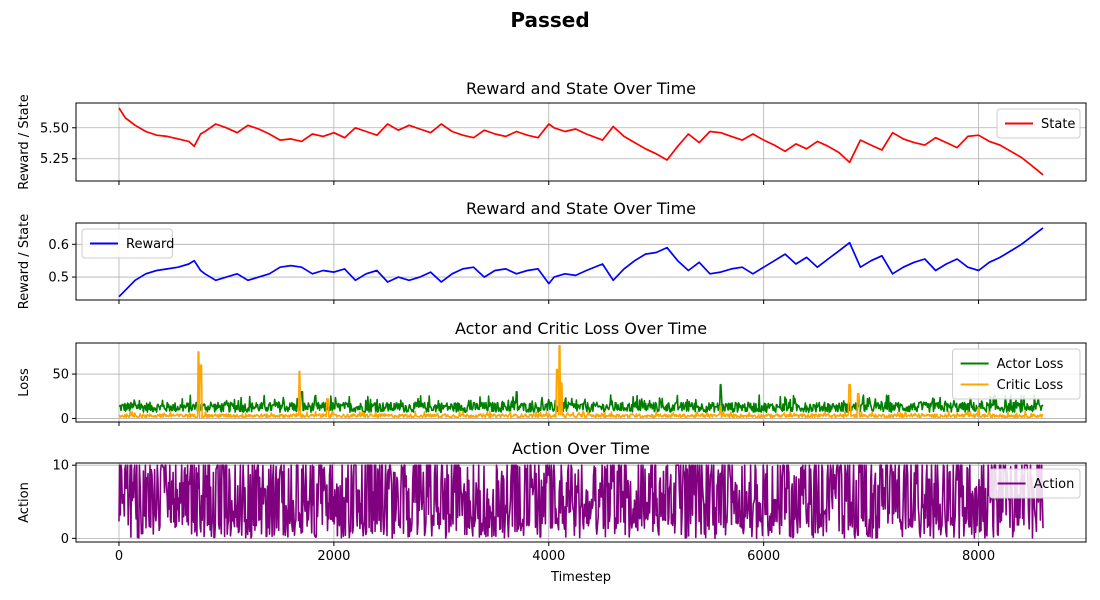 Image resolution: width=1100 pixels, height=600 pixels. Describe the element at coordinates (54, 159) in the screenshot. I see `y-tick-label: 5.25` at that location.